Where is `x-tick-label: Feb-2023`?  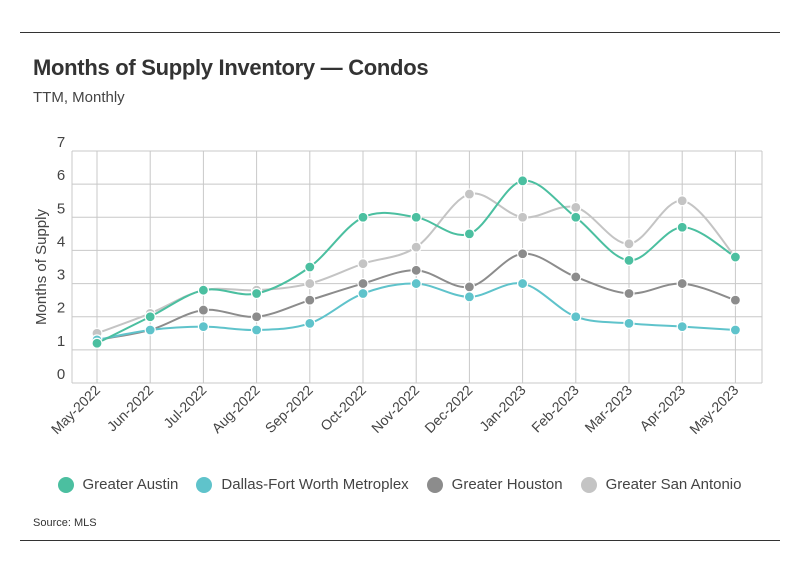 x-tick-label: Feb-2023 is located at coordinates (555, 409).